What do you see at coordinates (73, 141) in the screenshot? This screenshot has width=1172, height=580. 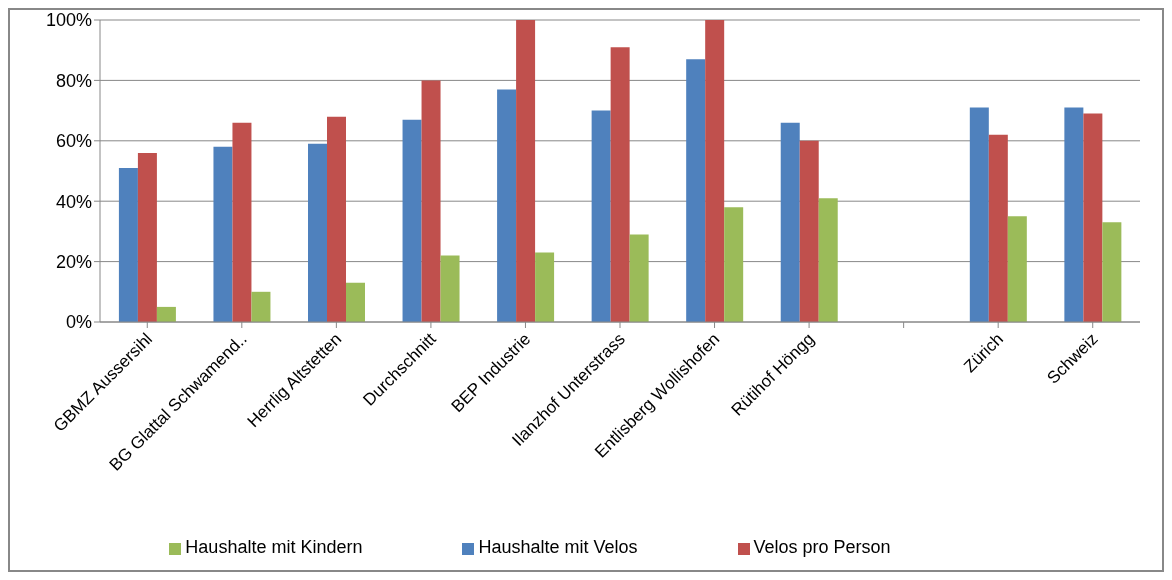 I see `y-tick-label: 60%` at bounding box center [73, 141].